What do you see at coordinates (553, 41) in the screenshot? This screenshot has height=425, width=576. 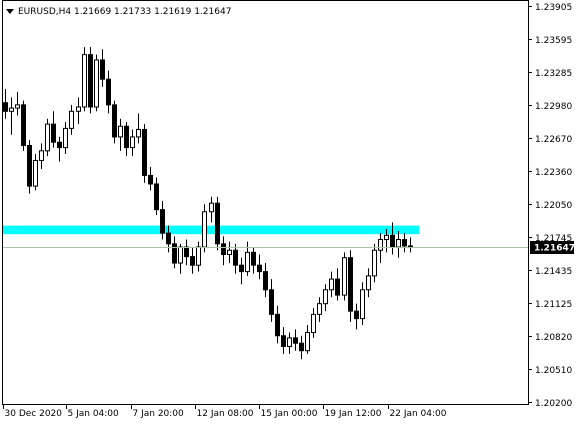 I see `y-tick-label: 1.23595` at bounding box center [553, 41].